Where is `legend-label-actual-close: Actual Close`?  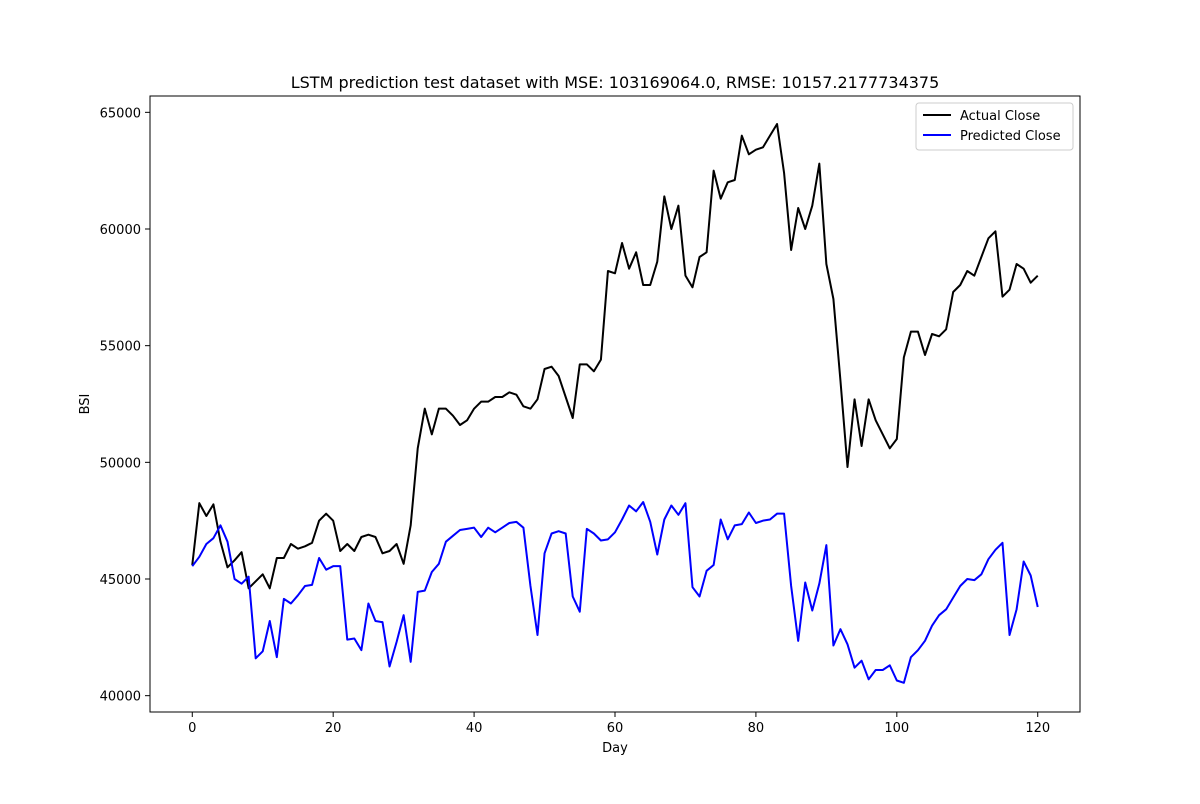 legend-label-actual-close: Actual Close is located at coordinates (1000, 116).